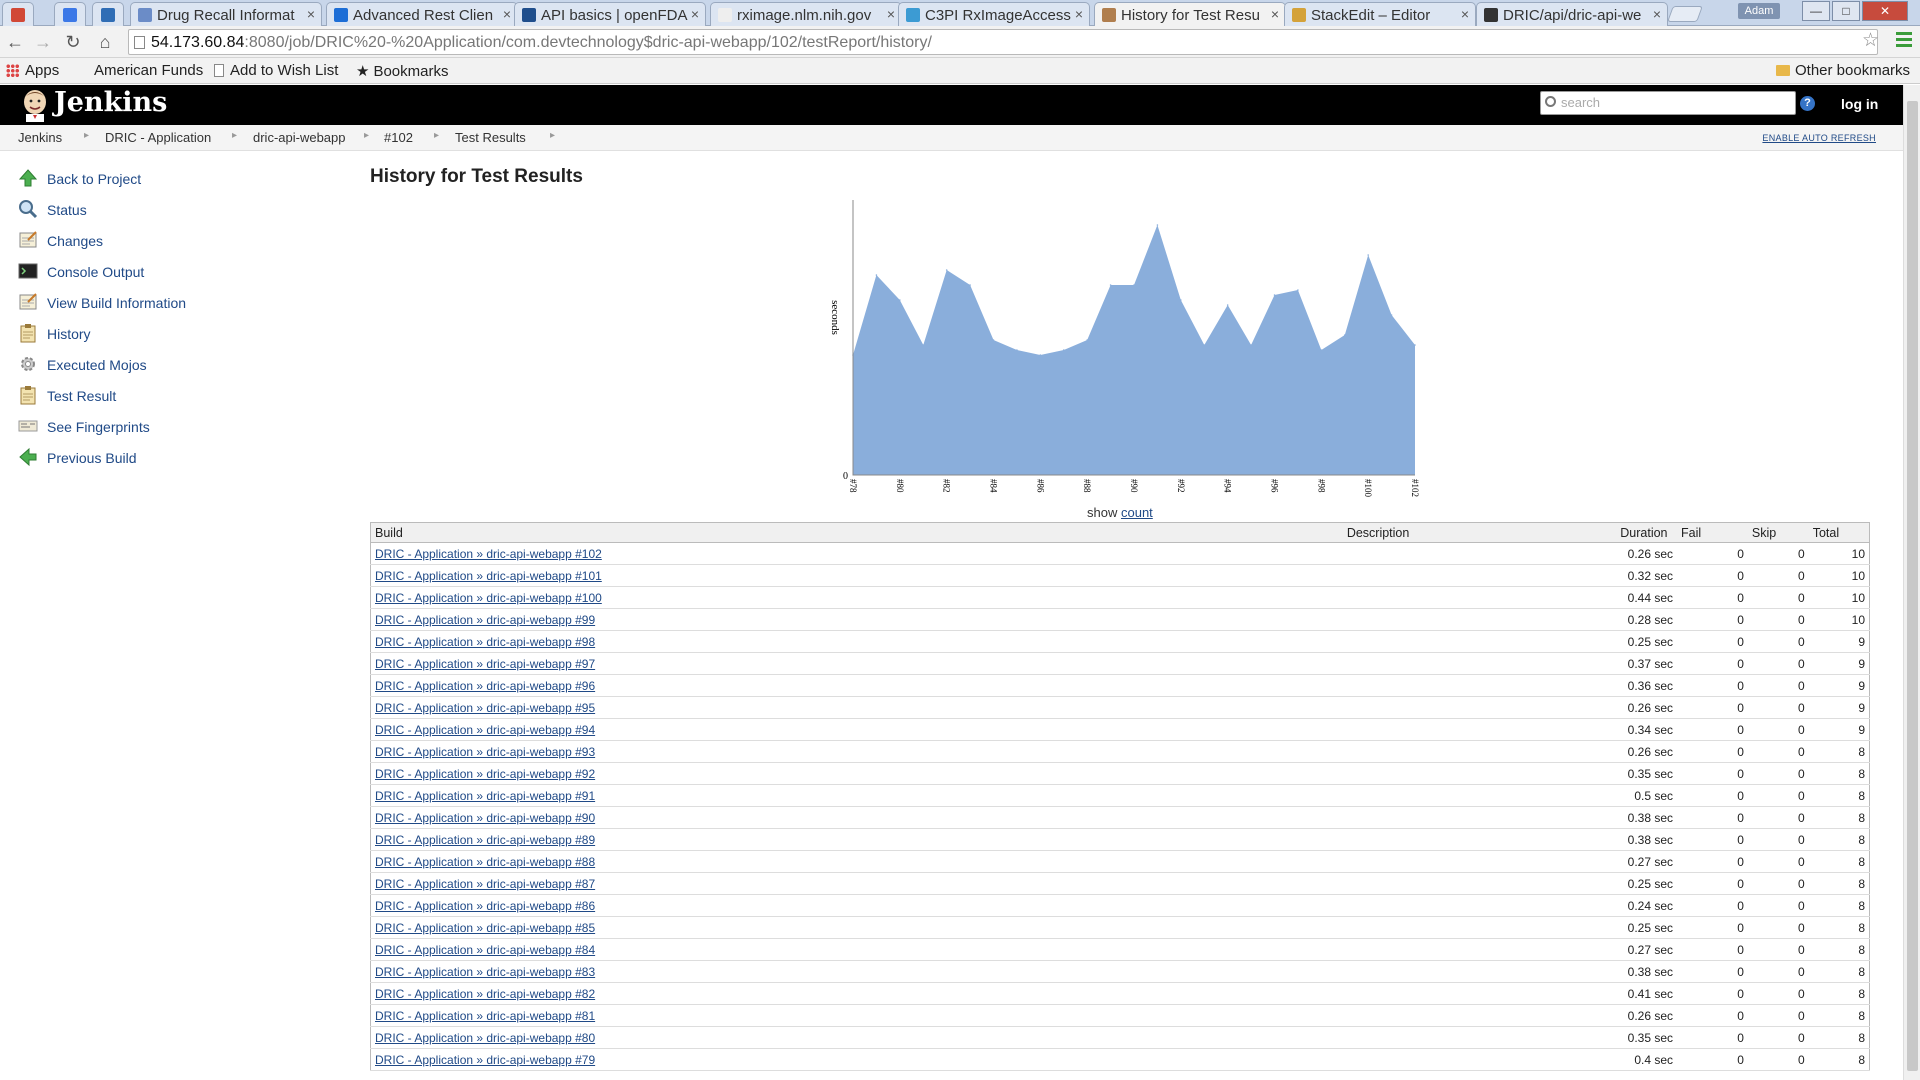  Describe the element at coordinates (1904, 40) in the screenshot. I see `browser-menu-icon` at that location.